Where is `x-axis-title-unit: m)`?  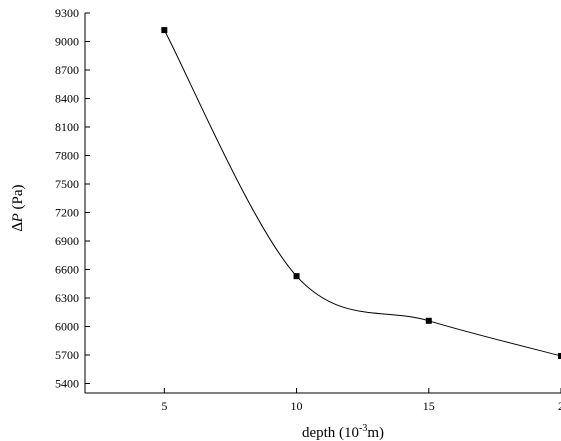
x-axis-title-unit: m) is located at coordinates (375, 433).